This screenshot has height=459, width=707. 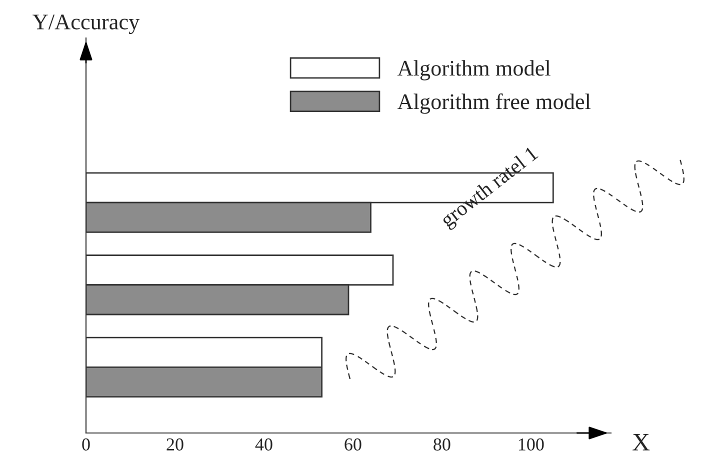 I want to click on x-tick-label: 80, so click(x=442, y=444).